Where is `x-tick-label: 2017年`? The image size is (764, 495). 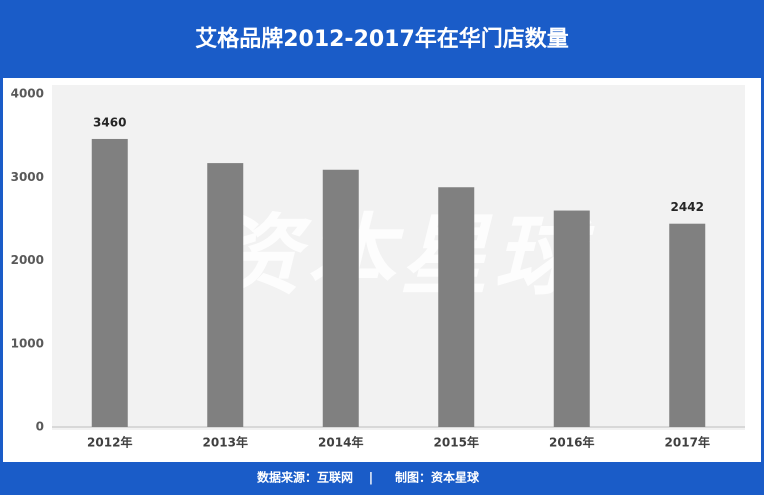 x-tick-label: 2017年 is located at coordinates (687, 442).